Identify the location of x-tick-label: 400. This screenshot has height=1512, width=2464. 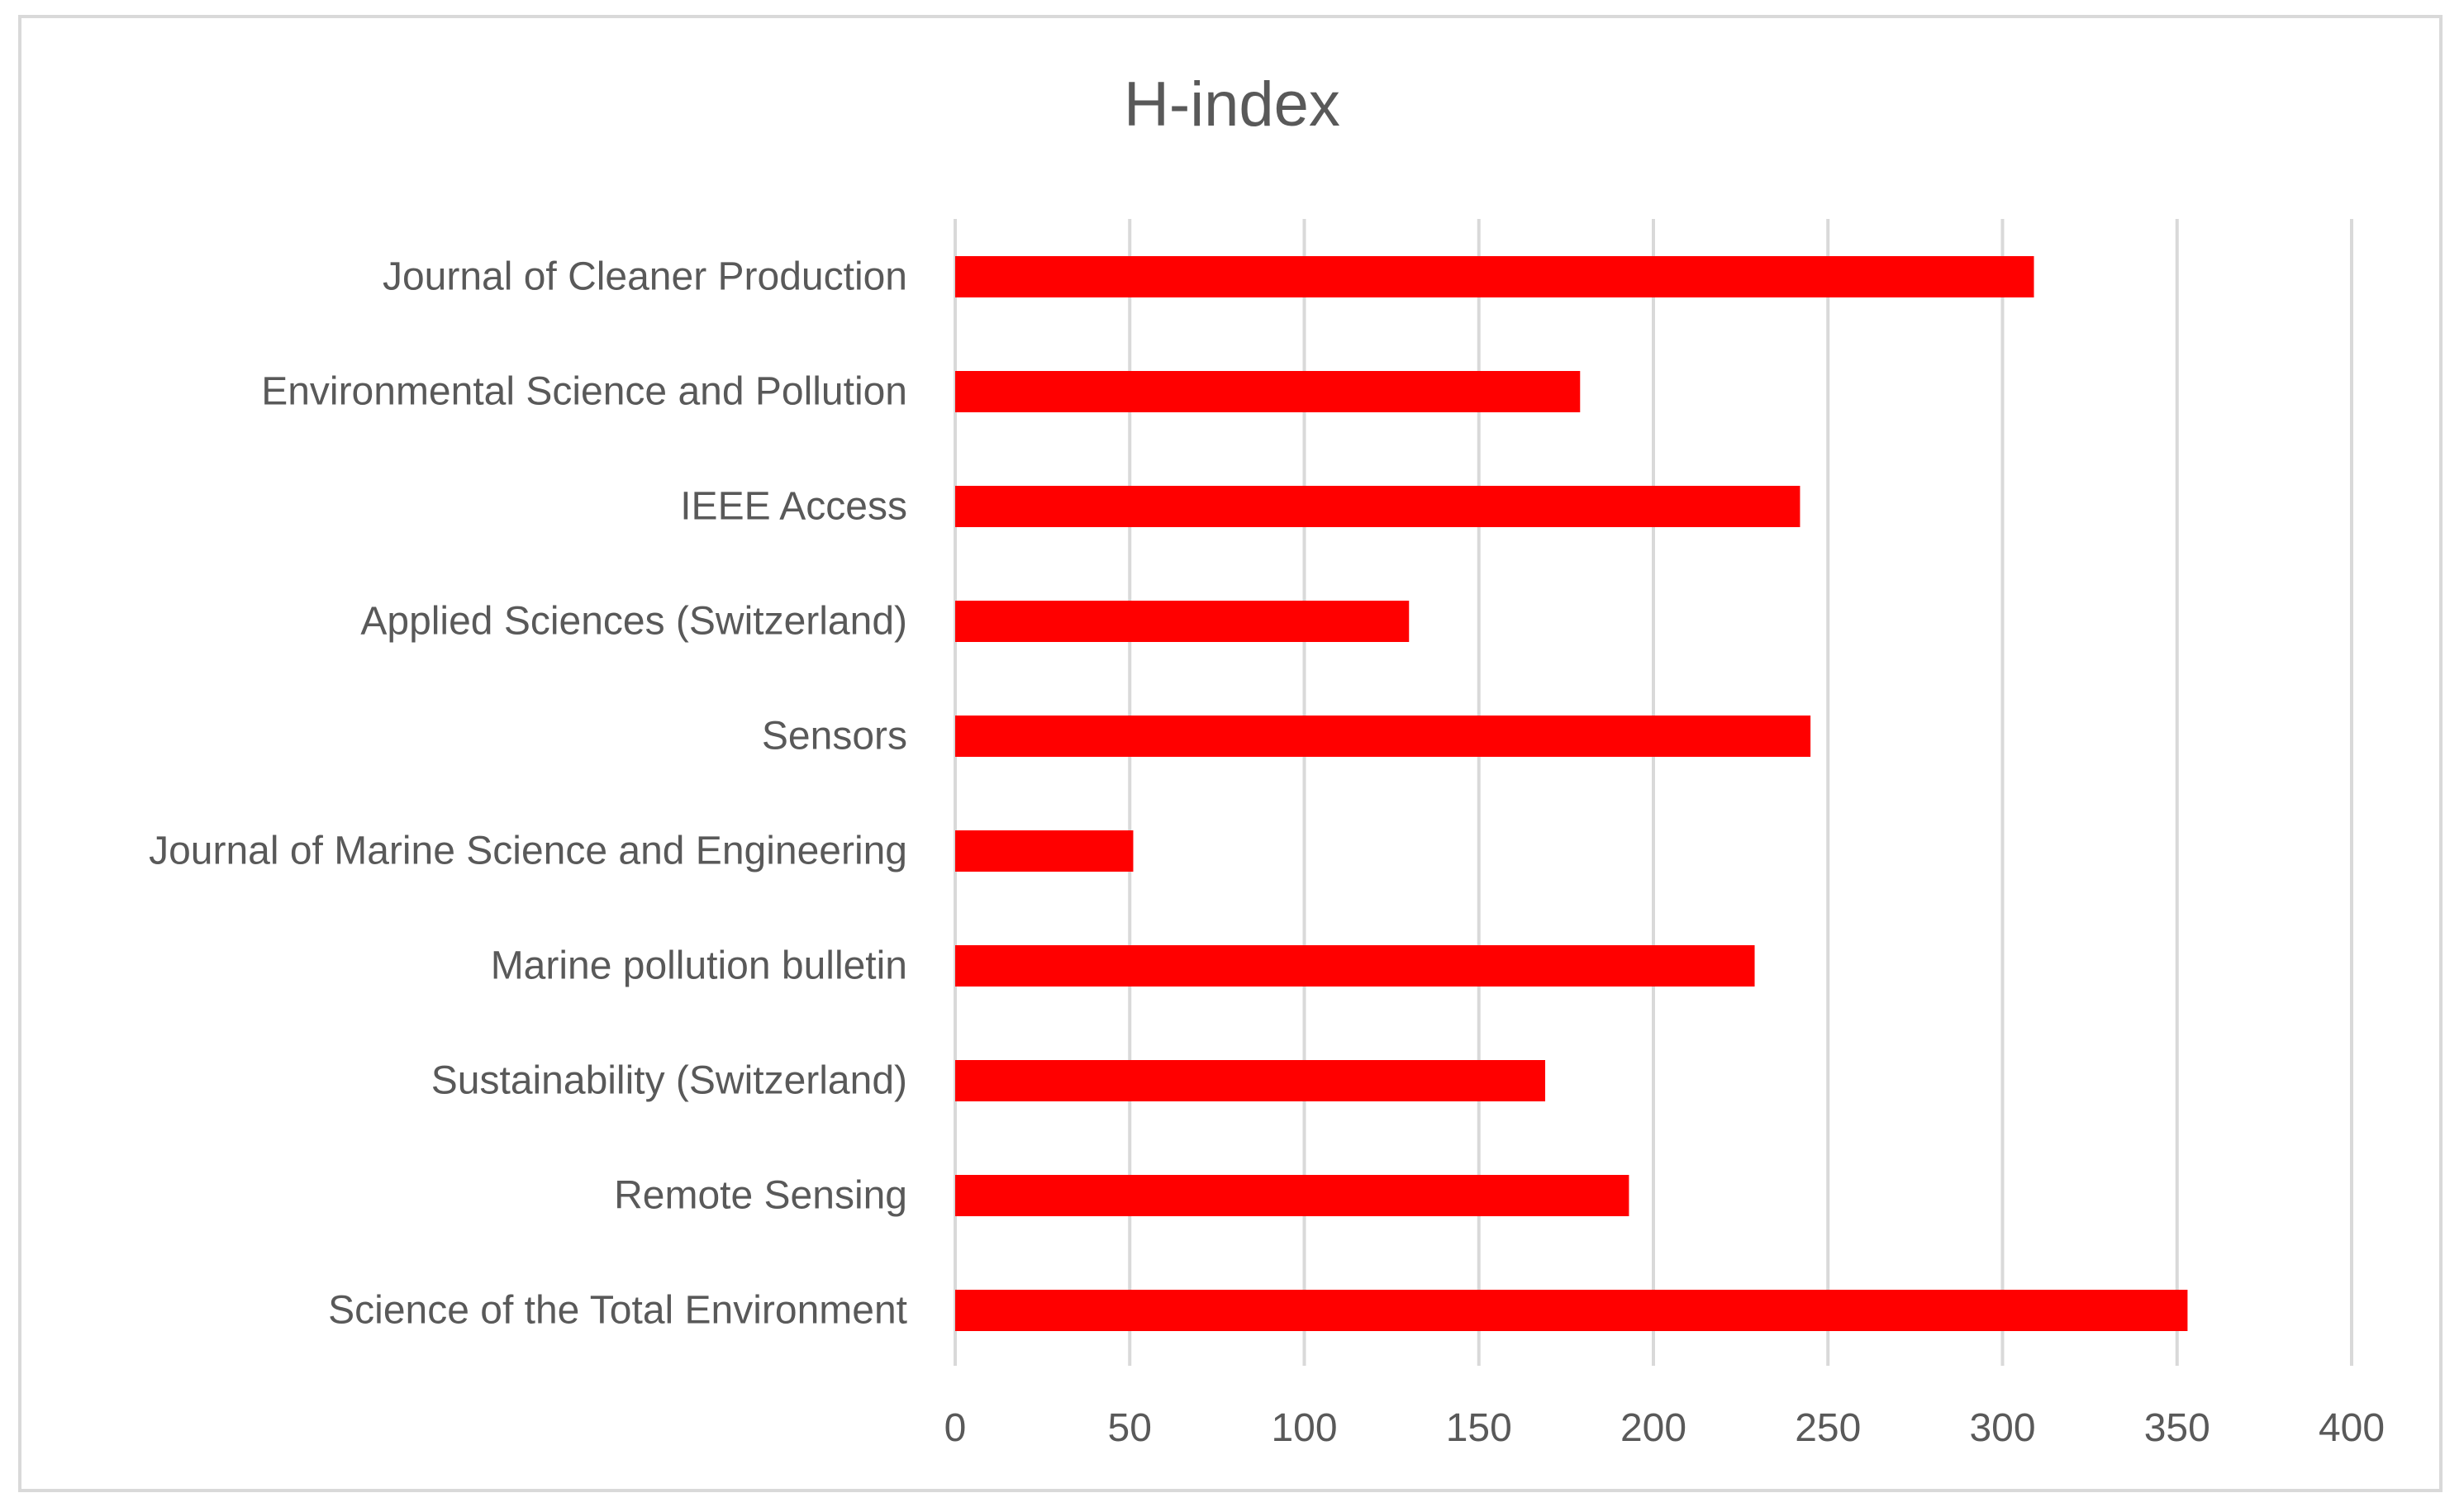
(2352, 1428).